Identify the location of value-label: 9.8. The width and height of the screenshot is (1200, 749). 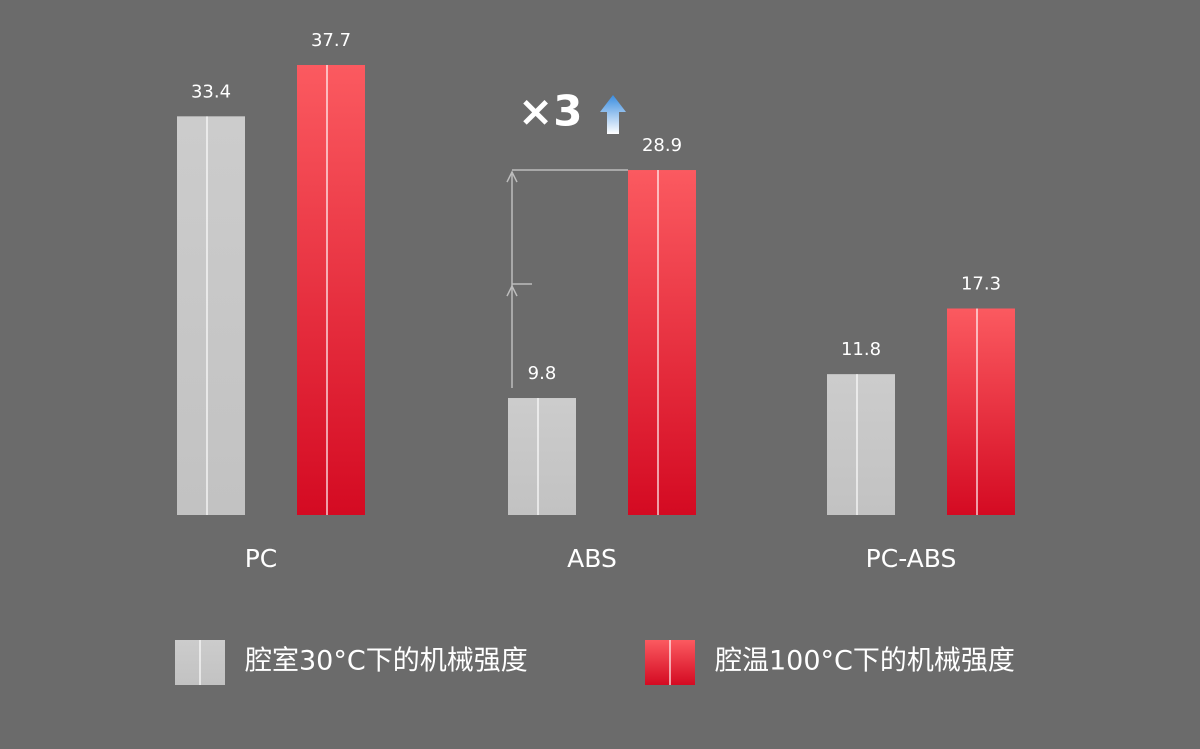
(542, 373).